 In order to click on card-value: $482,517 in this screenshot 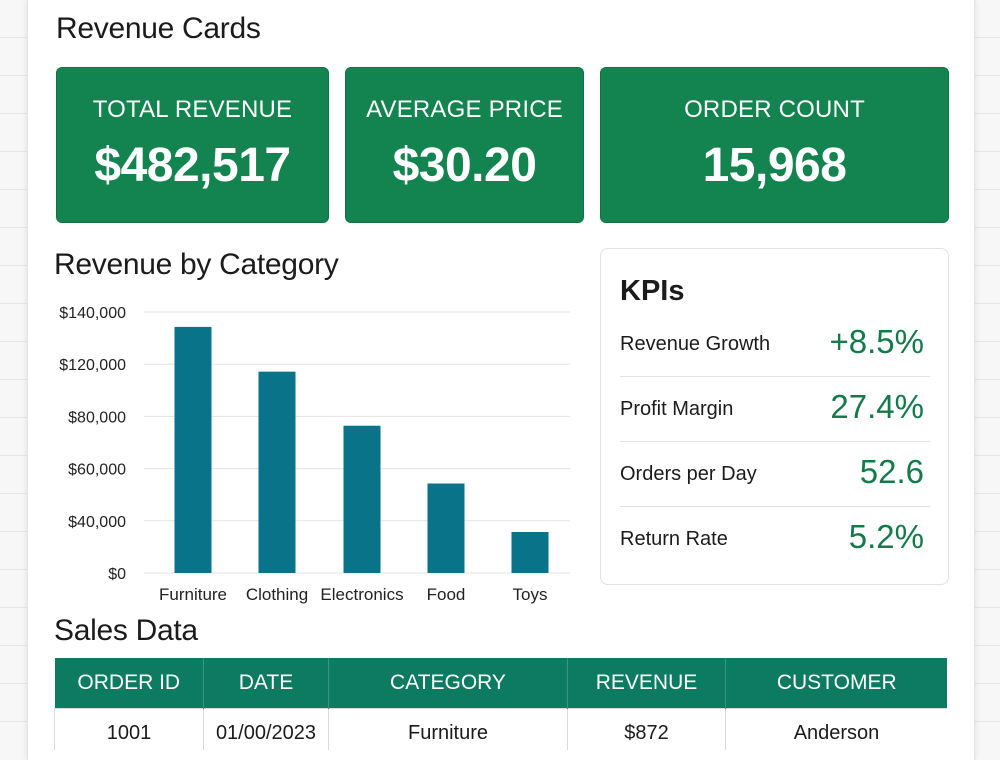, I will do `click(192, 165)`.